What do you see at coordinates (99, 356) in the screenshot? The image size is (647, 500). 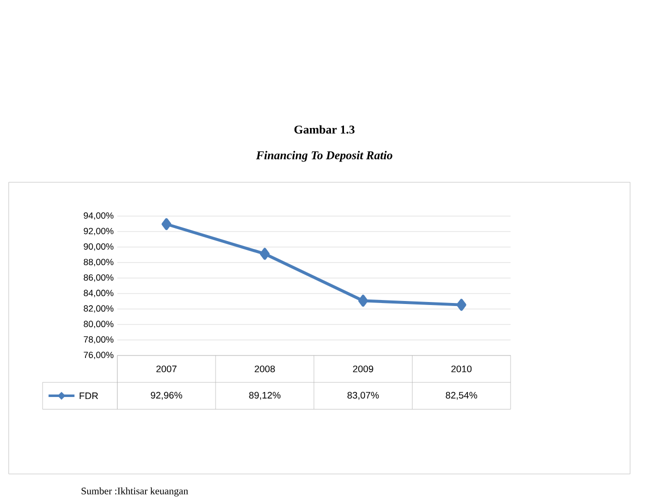 I see `y-tick-label: 76,00%` at bounding box center [99, 356].